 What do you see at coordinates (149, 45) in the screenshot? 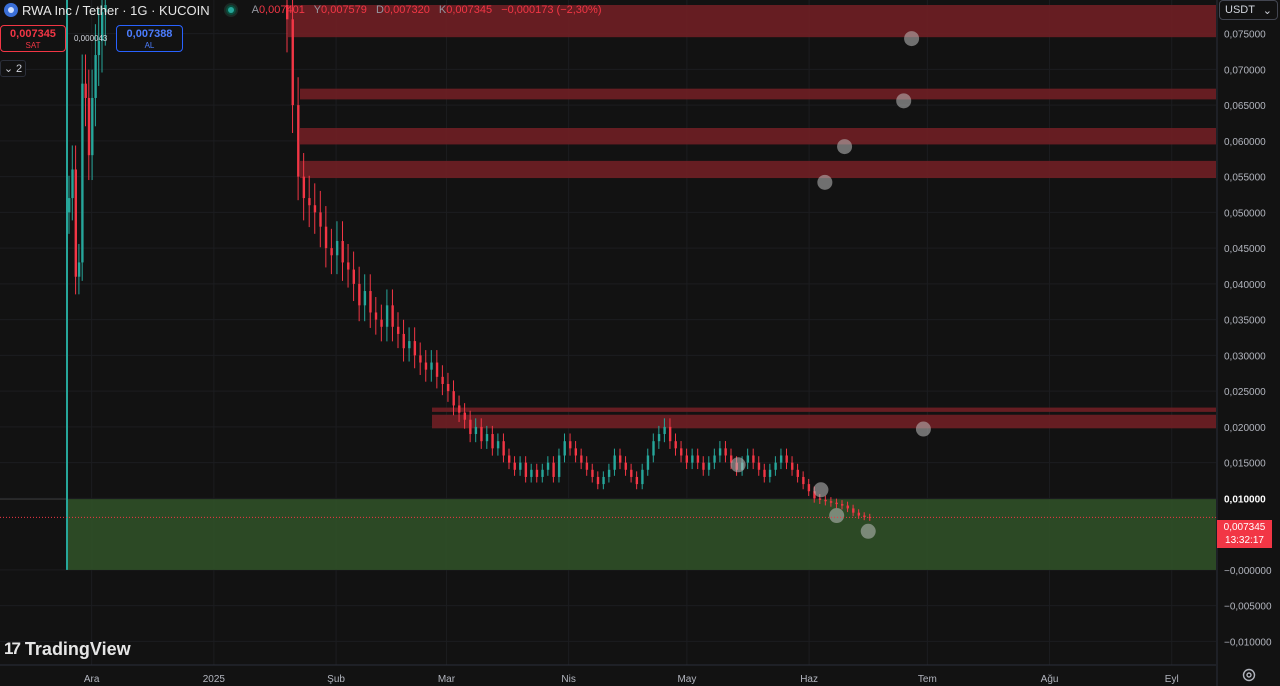
I see `buy-label: AL` at bounding box center [149, 45].